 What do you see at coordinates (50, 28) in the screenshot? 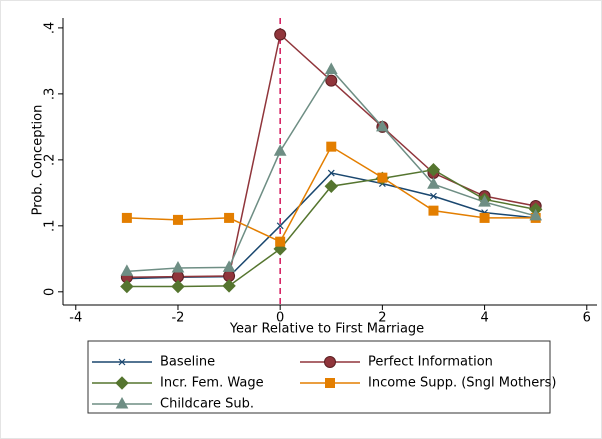
I see `y-tick-label: .4` at bounding box center [50, 28].